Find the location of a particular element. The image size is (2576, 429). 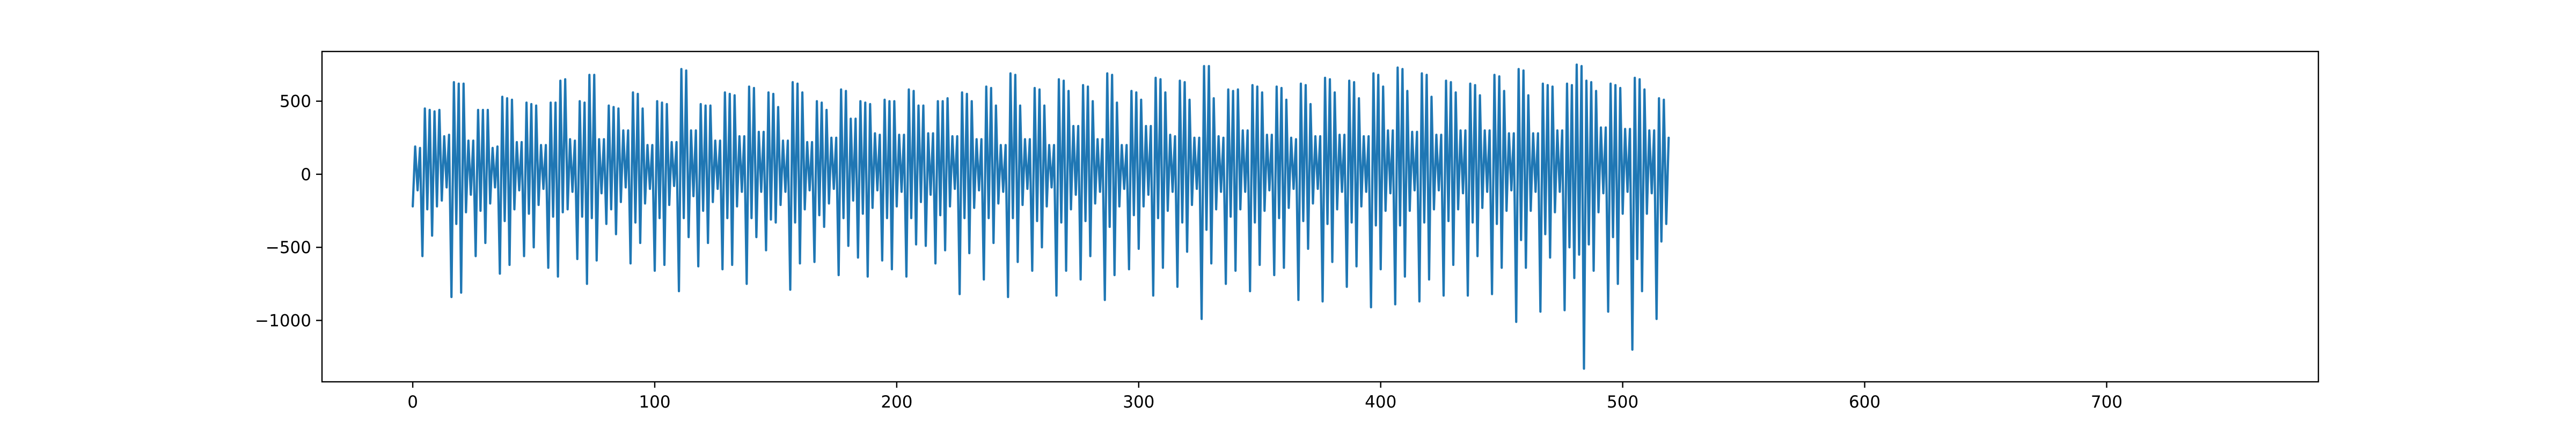

y-tick-label: 0 is located at coordinates (306, 174).